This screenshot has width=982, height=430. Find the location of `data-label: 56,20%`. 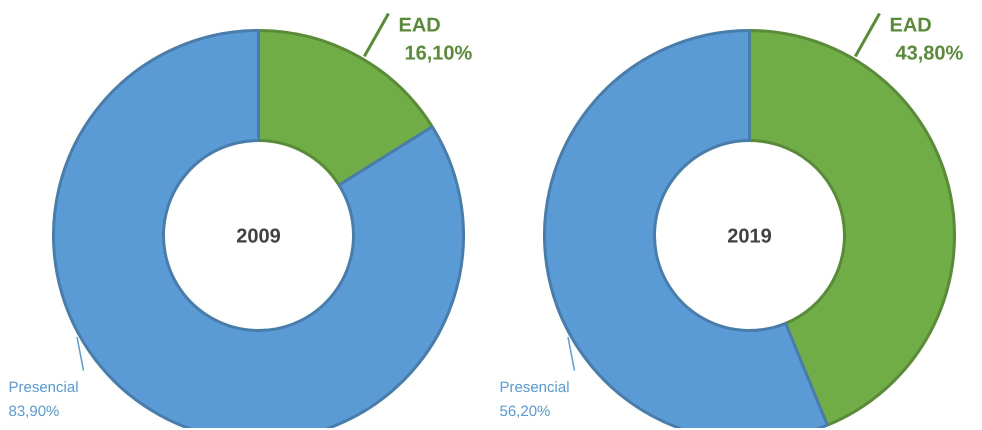

data-label: 56,20% is located at coordinates (525, 411).